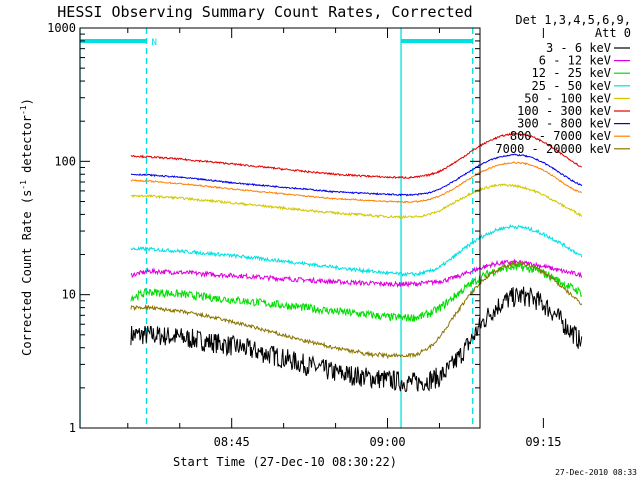  What do you see at coordinates (72, 428) in the screenshot?
I see `y-tick-label: 1` at bounding box center [72, 428].